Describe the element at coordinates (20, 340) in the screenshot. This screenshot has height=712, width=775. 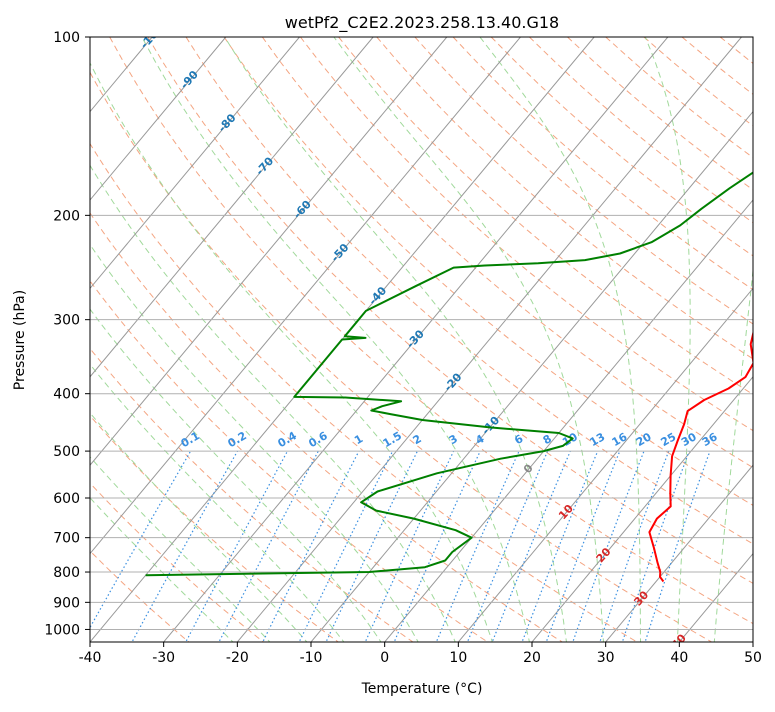
I see `y-axis-label: Pressure (hPa)` at that location.